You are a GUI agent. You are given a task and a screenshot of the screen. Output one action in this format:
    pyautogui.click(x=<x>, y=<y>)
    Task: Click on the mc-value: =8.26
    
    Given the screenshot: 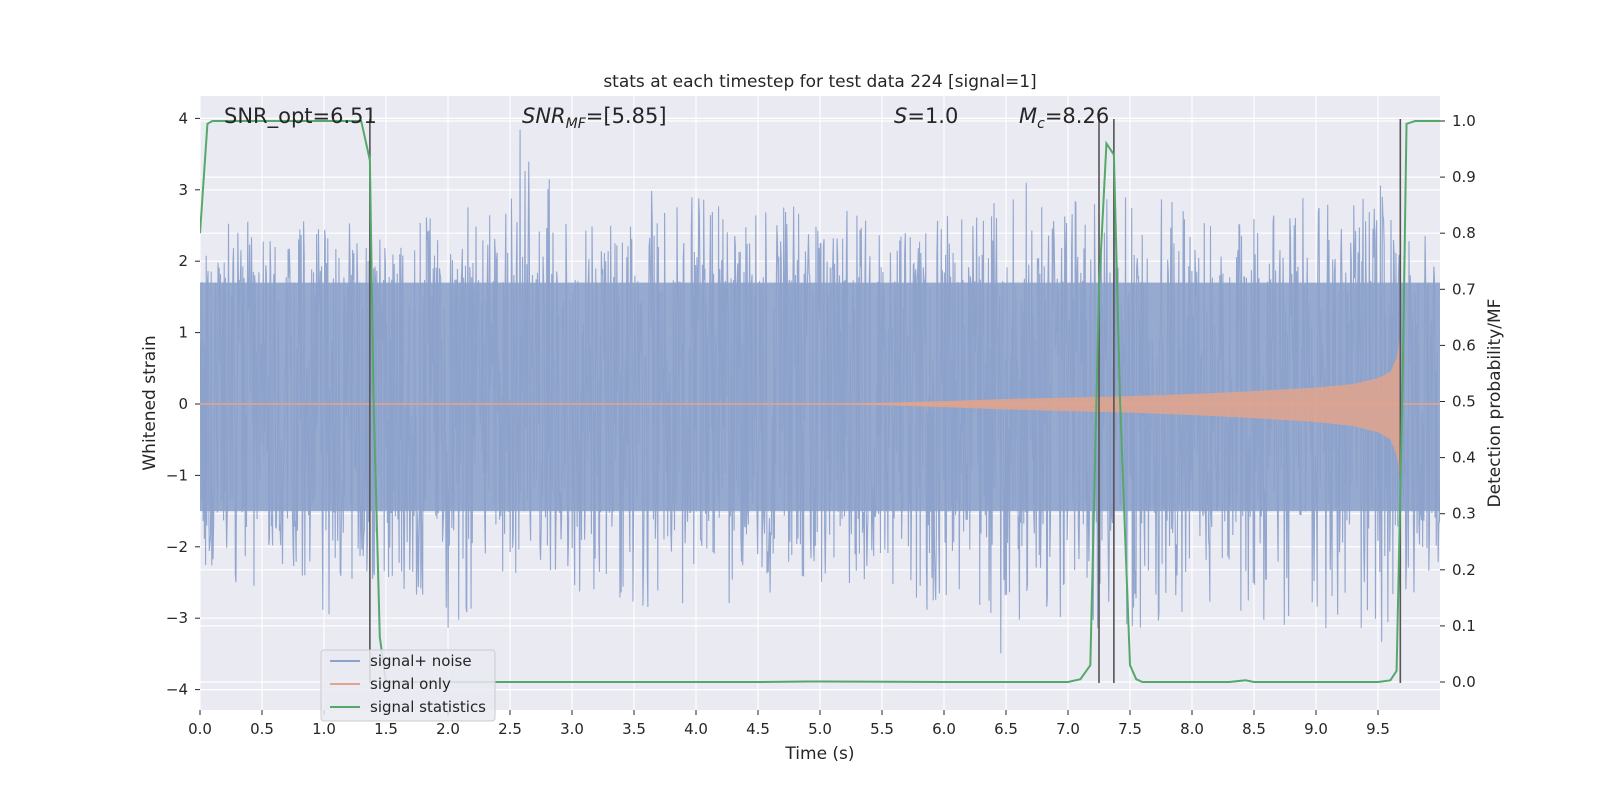 What is the action you would take?
    pyautogui.click(x=1077, y=116)
    